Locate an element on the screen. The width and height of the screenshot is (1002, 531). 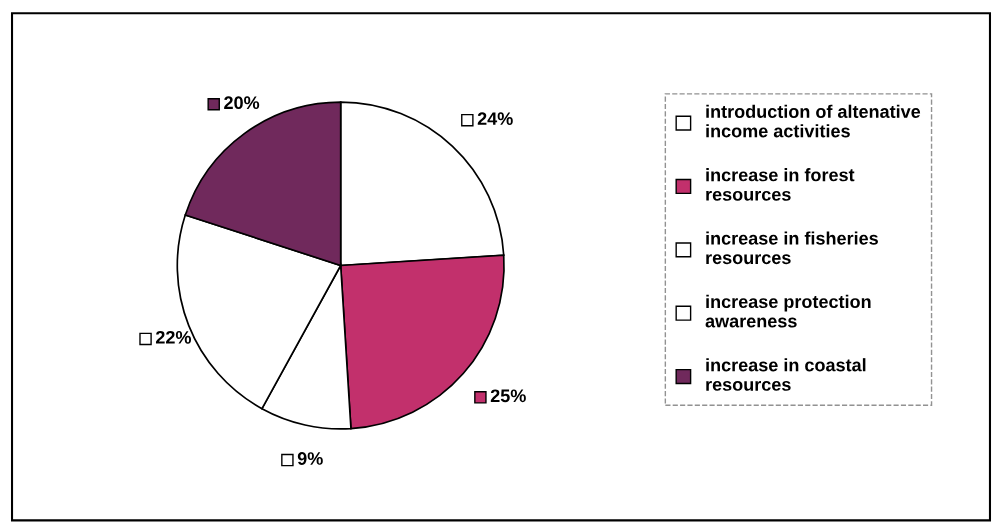
data-label: 25% is located at coordinates (508, 396).